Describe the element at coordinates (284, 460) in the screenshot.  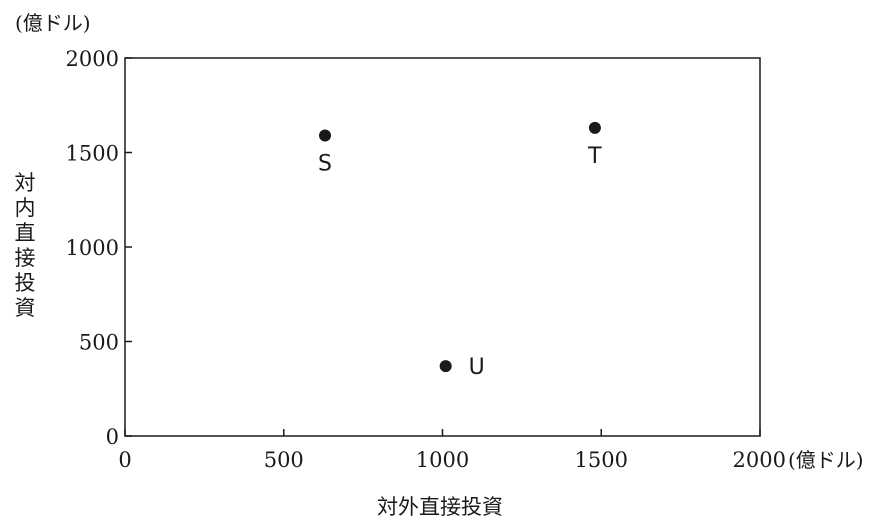
I see `x-tick-label: 500` at that location.